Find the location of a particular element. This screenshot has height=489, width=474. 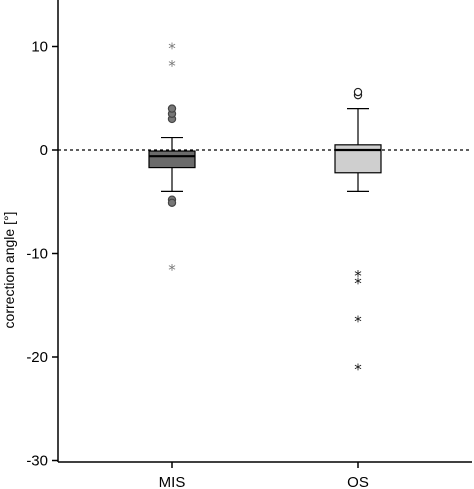

y-tick-label: 10 is located at coordinates (39, 47).